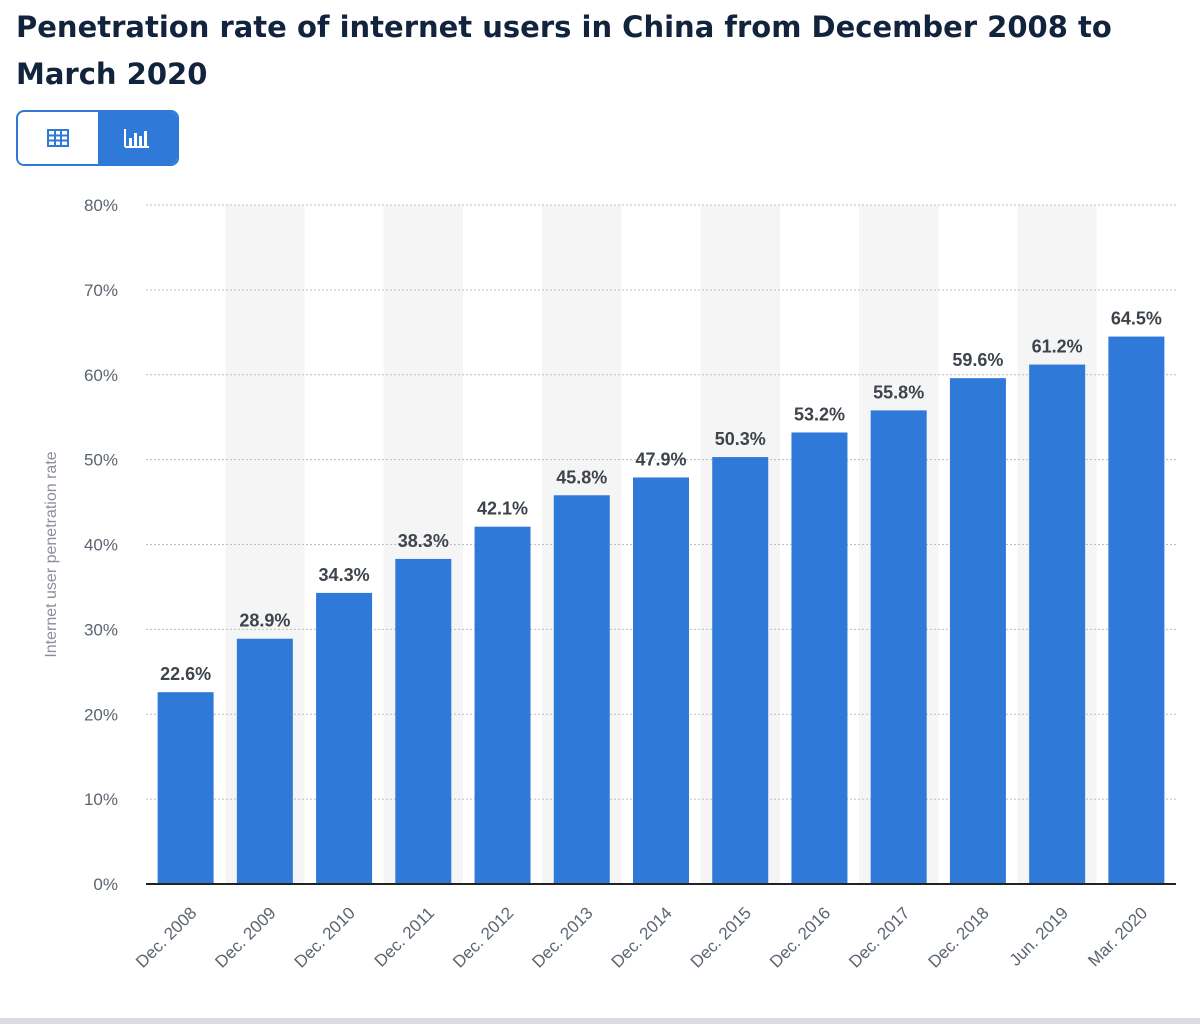 Image resolution: width=1200 pixels, height=1029 pixels. What do you see at coordinates (898, 392) in the screenshot?
I see `data-label: 55.8%` at bounding box center [898, 392].